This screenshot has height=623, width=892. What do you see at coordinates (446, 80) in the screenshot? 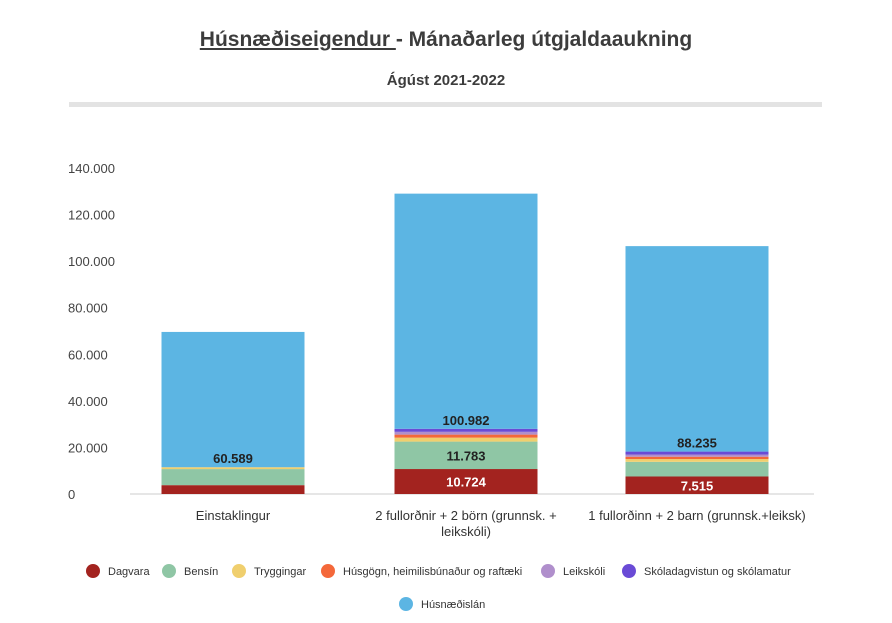
I see `chart-subtitle: Ágúst 2021-2022` at bounding box center [446, 80].